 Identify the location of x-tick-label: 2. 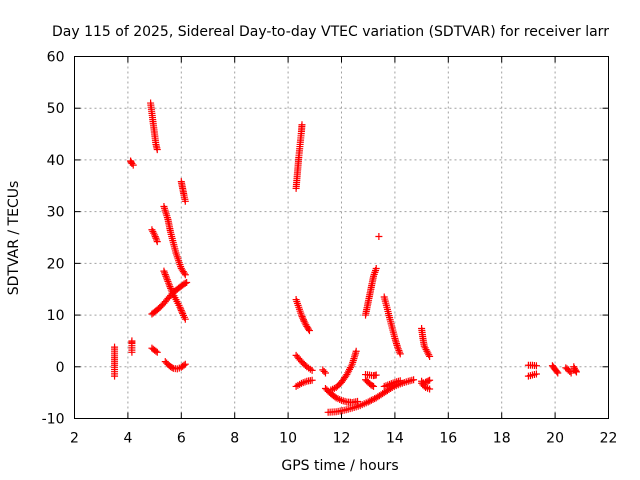
(74, 439).